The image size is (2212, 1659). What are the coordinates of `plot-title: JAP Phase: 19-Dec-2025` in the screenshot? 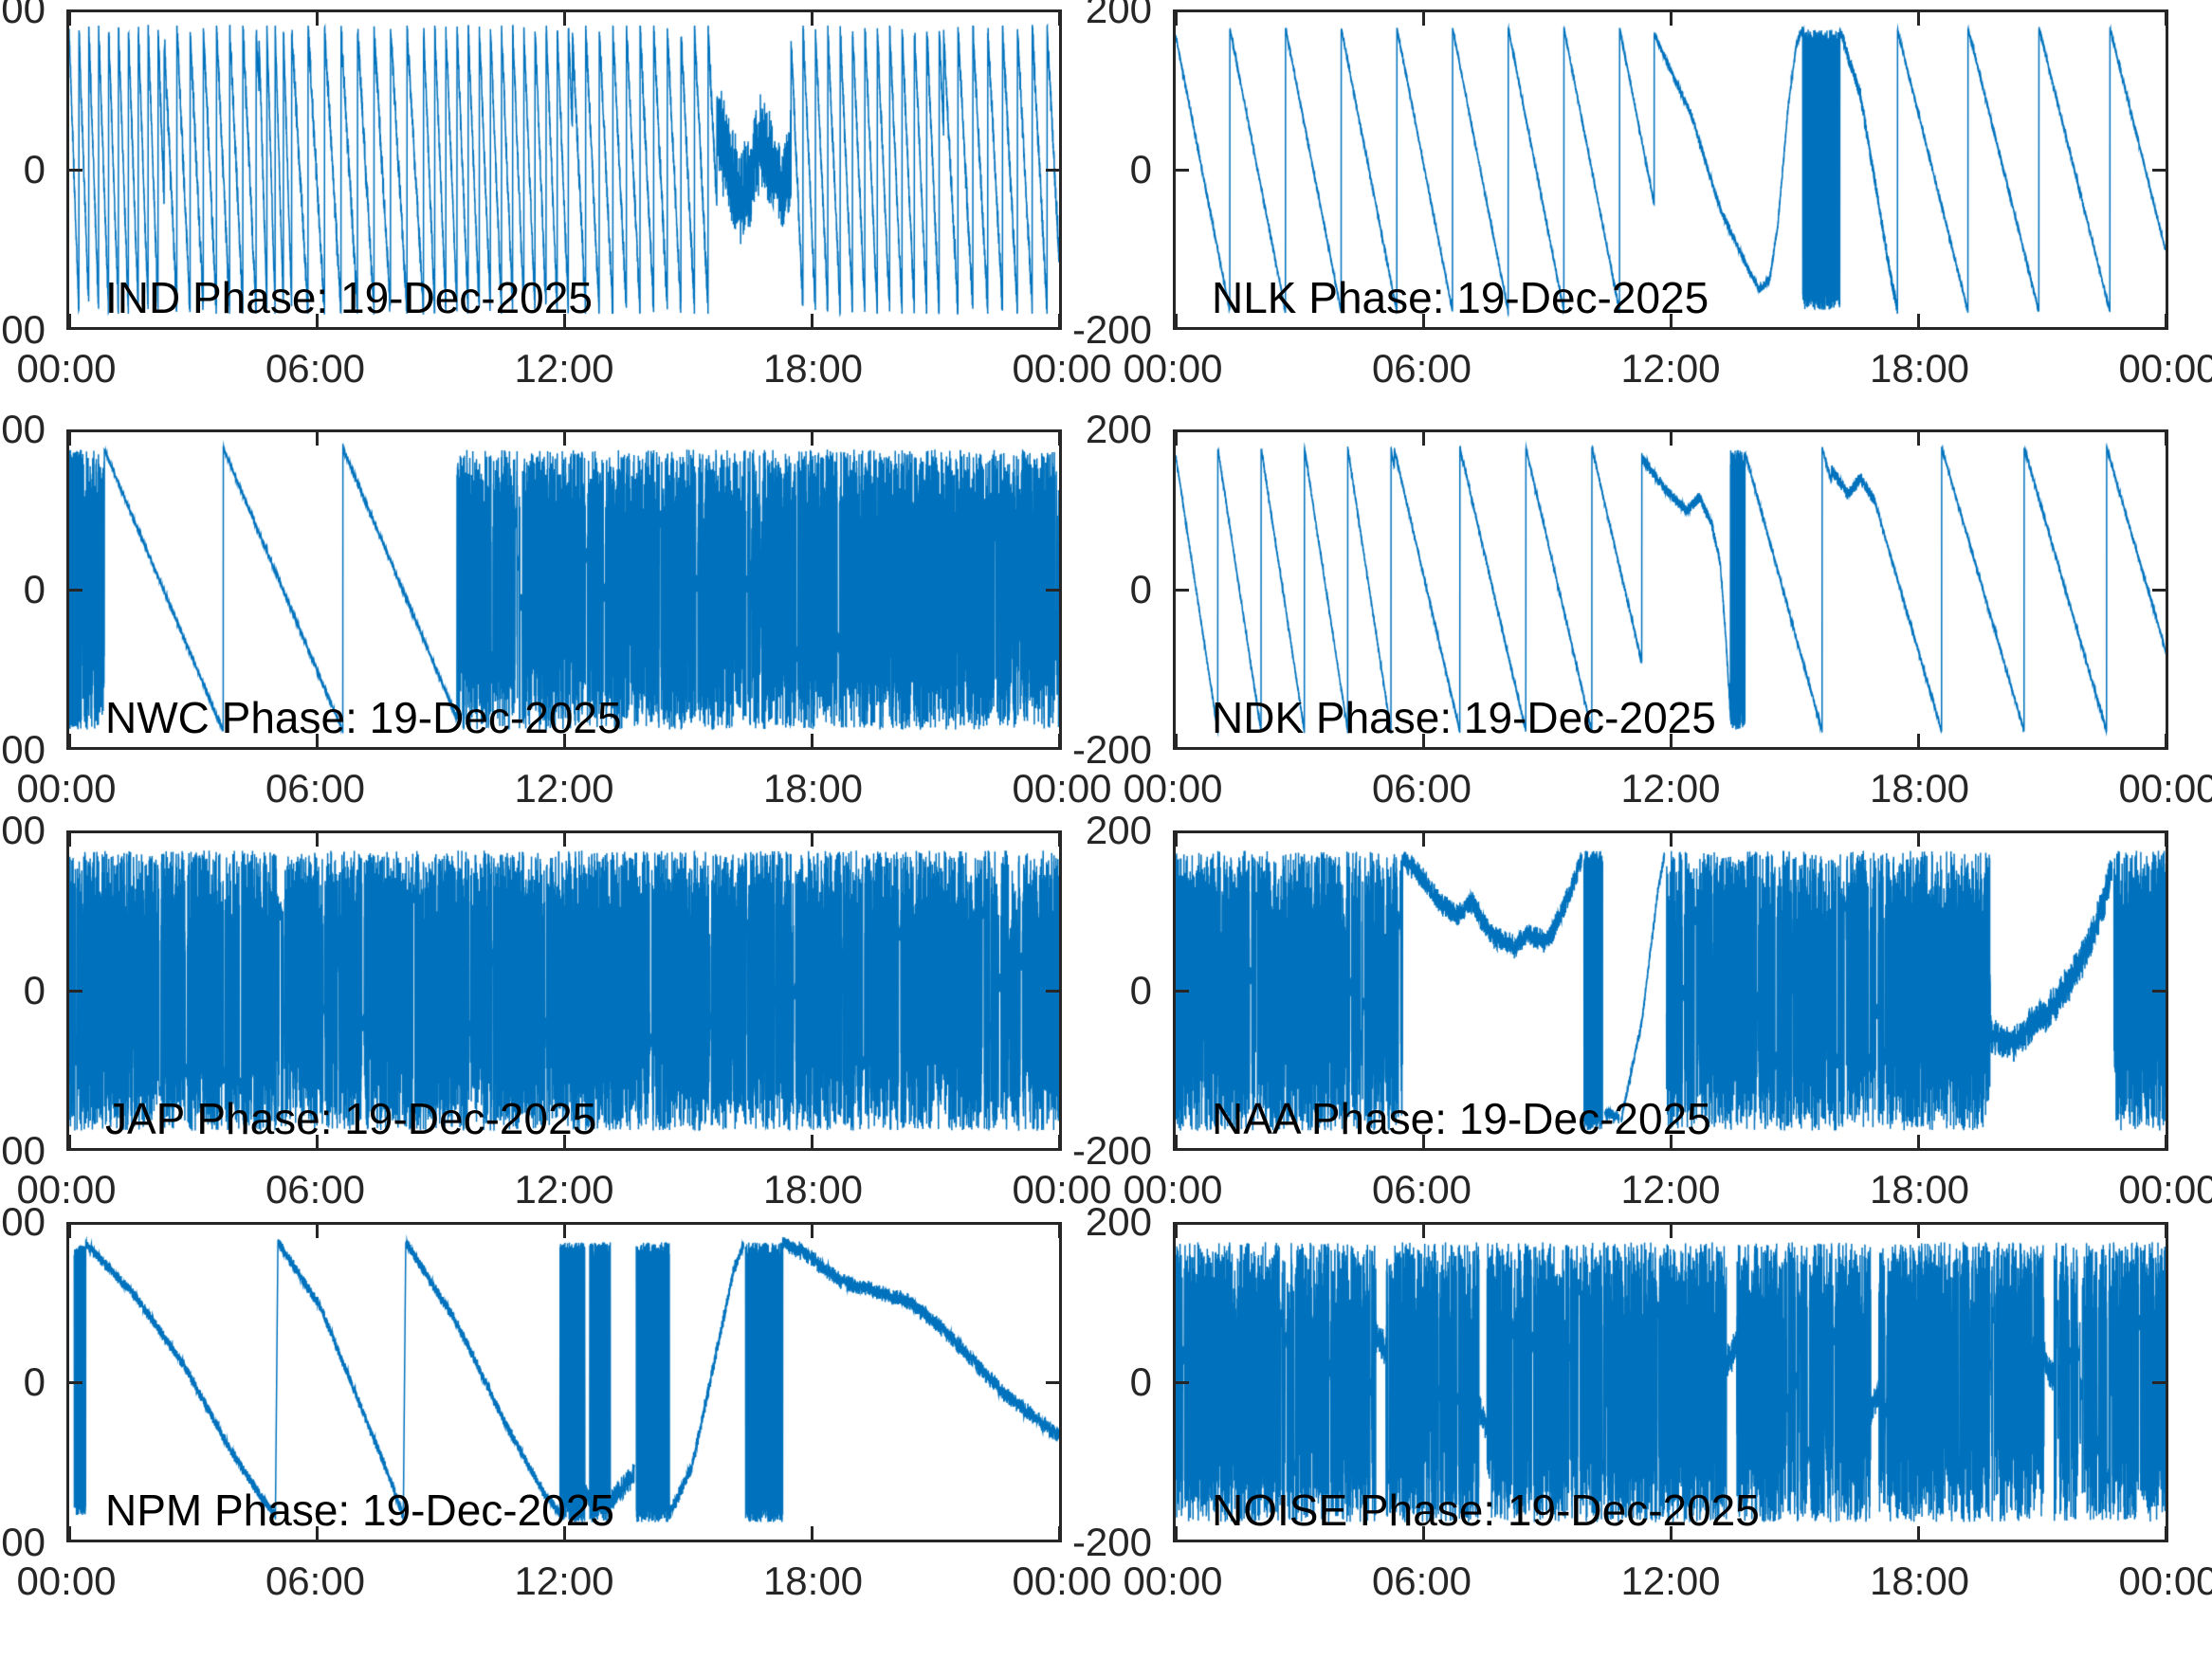 It's located at (351, 1118).